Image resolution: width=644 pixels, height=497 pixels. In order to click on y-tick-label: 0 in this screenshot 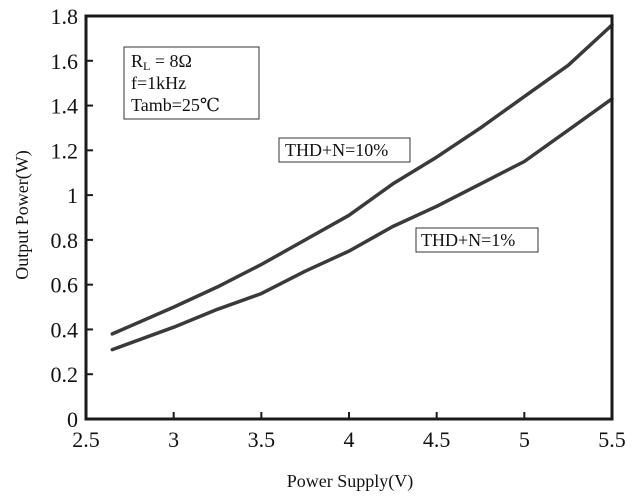, I will do `click(72, 419)`.